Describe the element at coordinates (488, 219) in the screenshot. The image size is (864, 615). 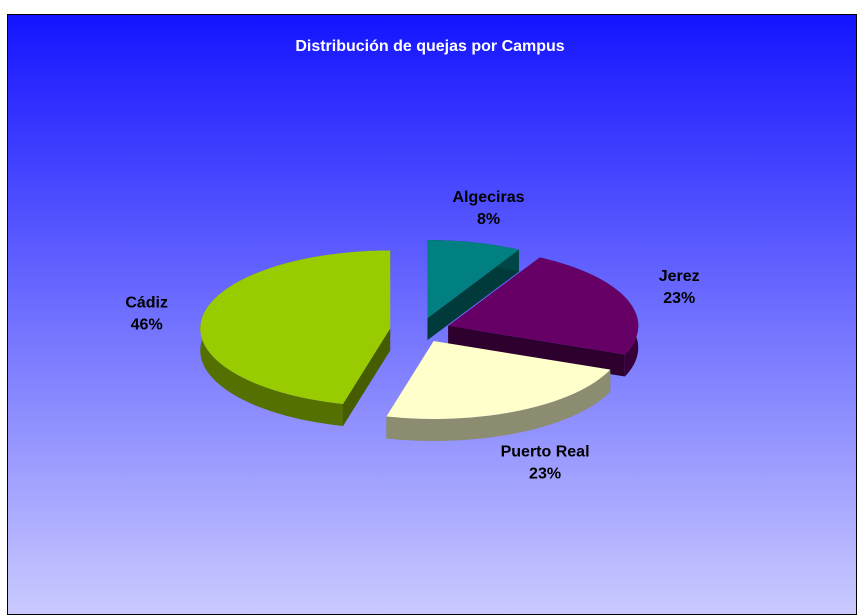
I see `slice-value-label: 8%` at that location.